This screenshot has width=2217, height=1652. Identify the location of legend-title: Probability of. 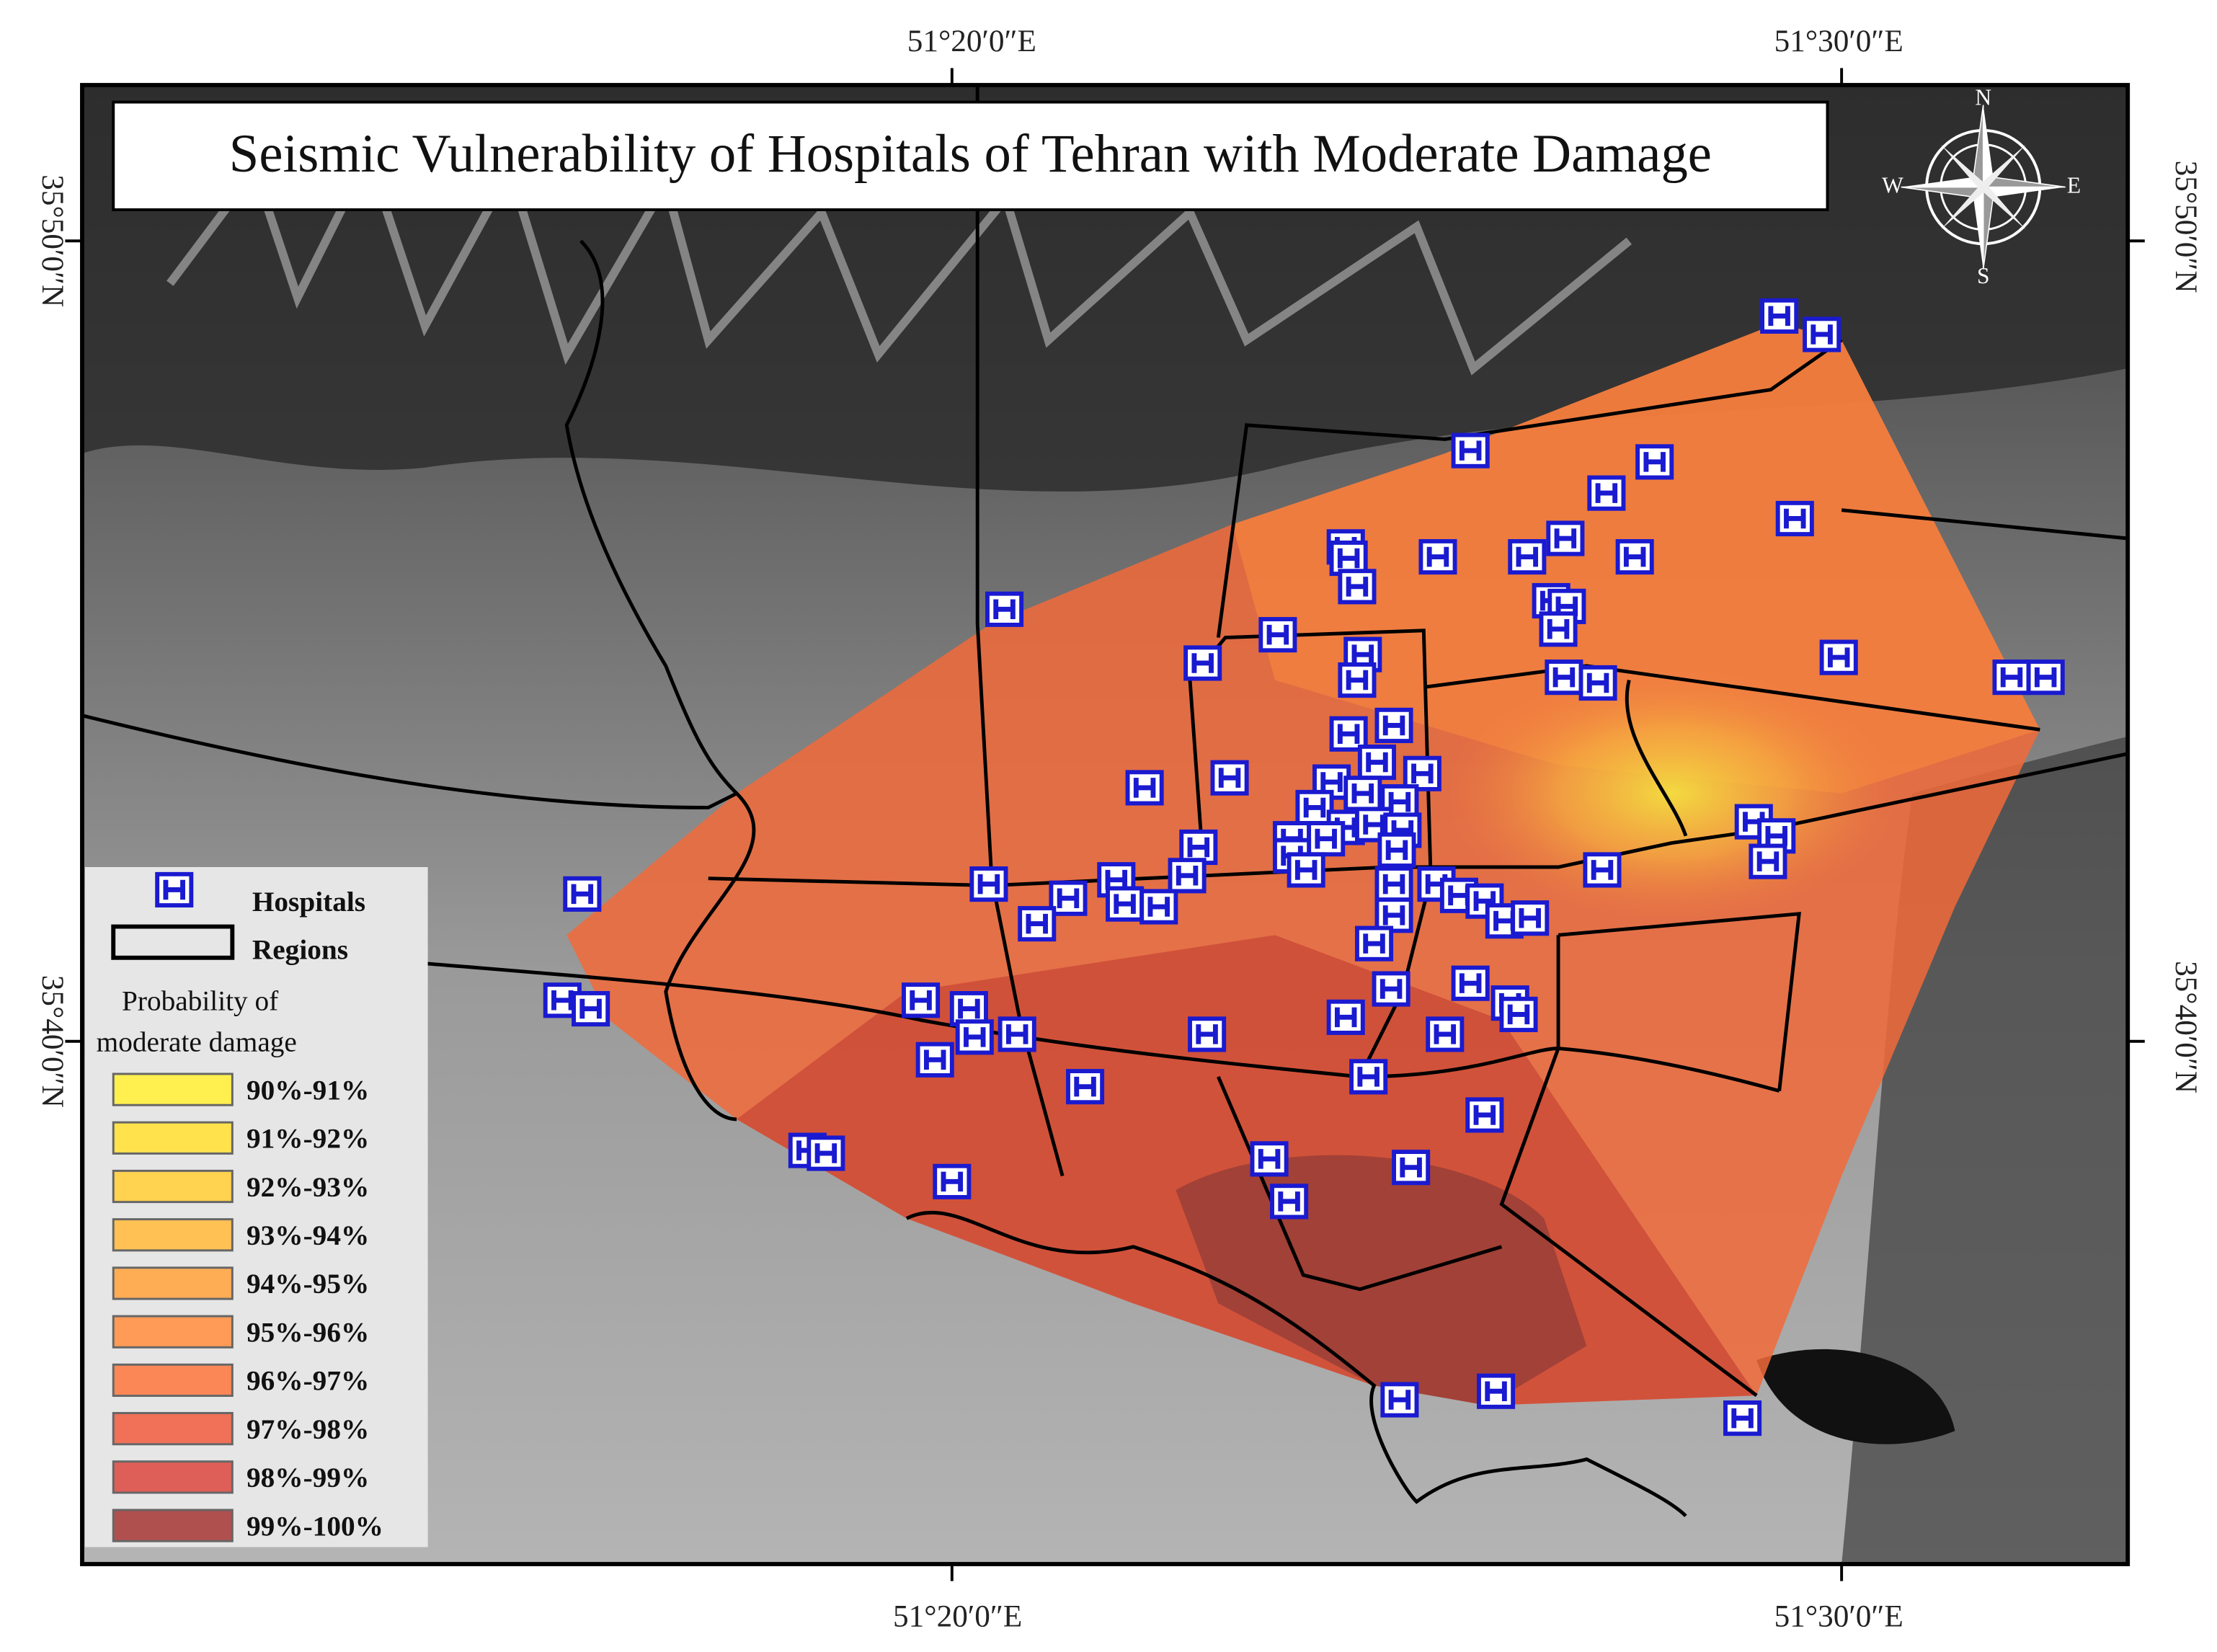
(201, 1001).